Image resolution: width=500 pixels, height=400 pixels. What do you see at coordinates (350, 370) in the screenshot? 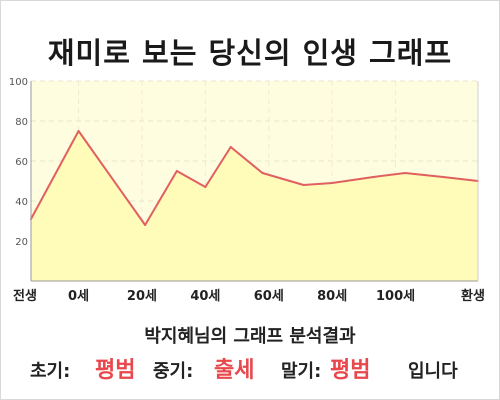
I see `late-value: 평범` at bounding box center [350, 370].